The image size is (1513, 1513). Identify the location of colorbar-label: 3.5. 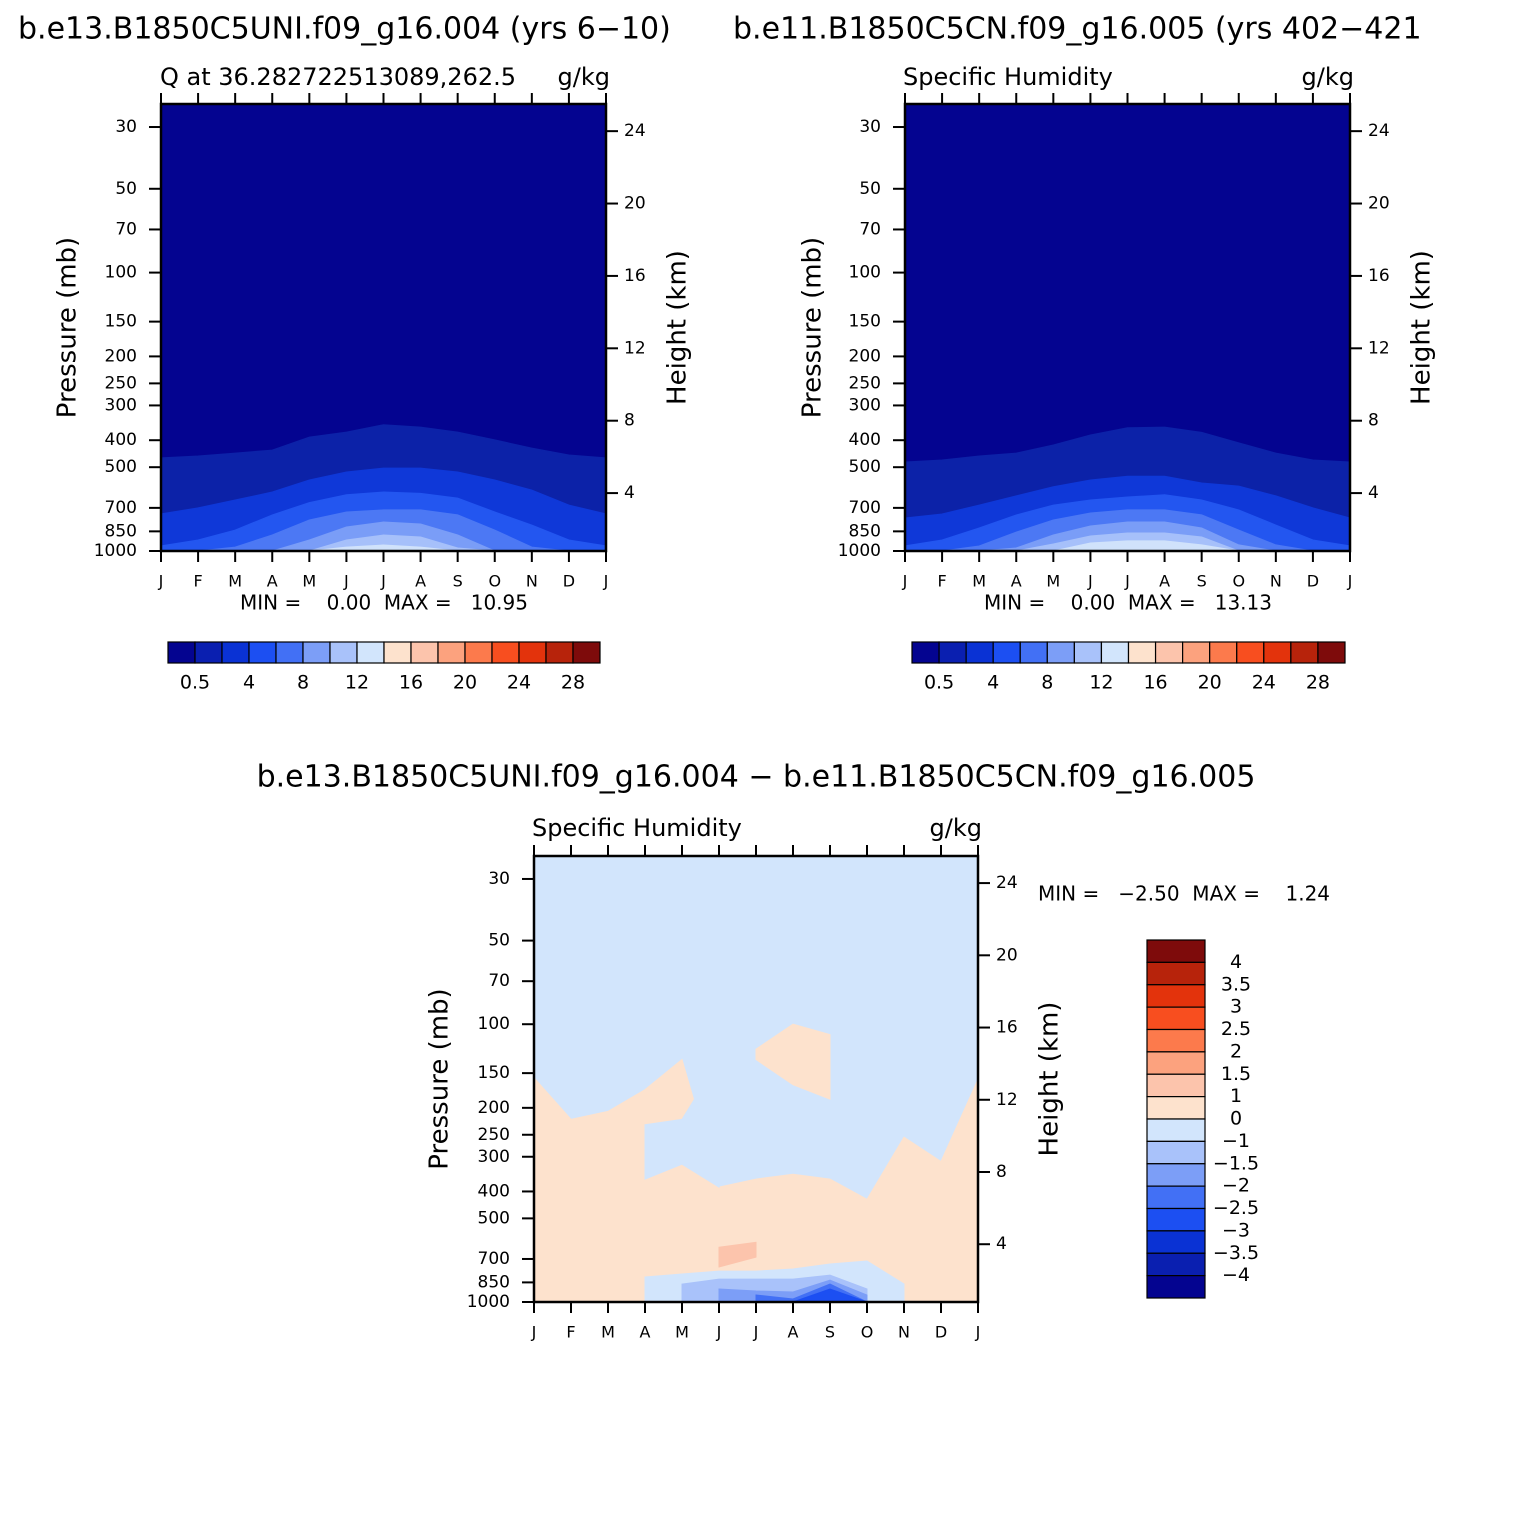
(1236, 984).